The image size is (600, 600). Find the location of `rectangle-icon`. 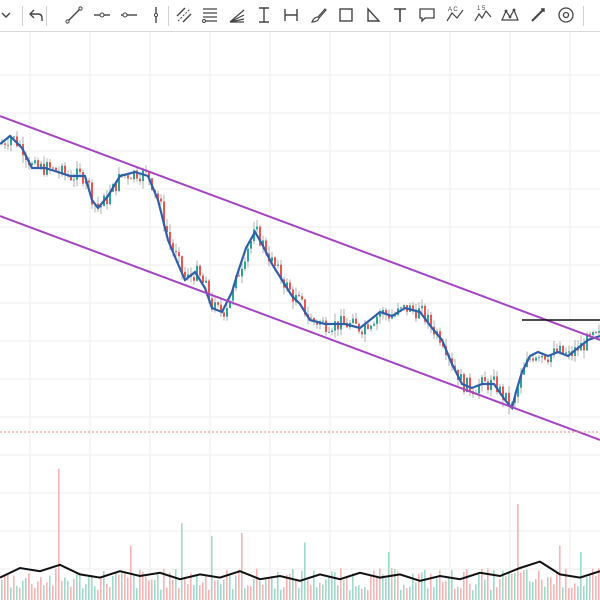

rectangle-icon is located at coordinates (346, 15).